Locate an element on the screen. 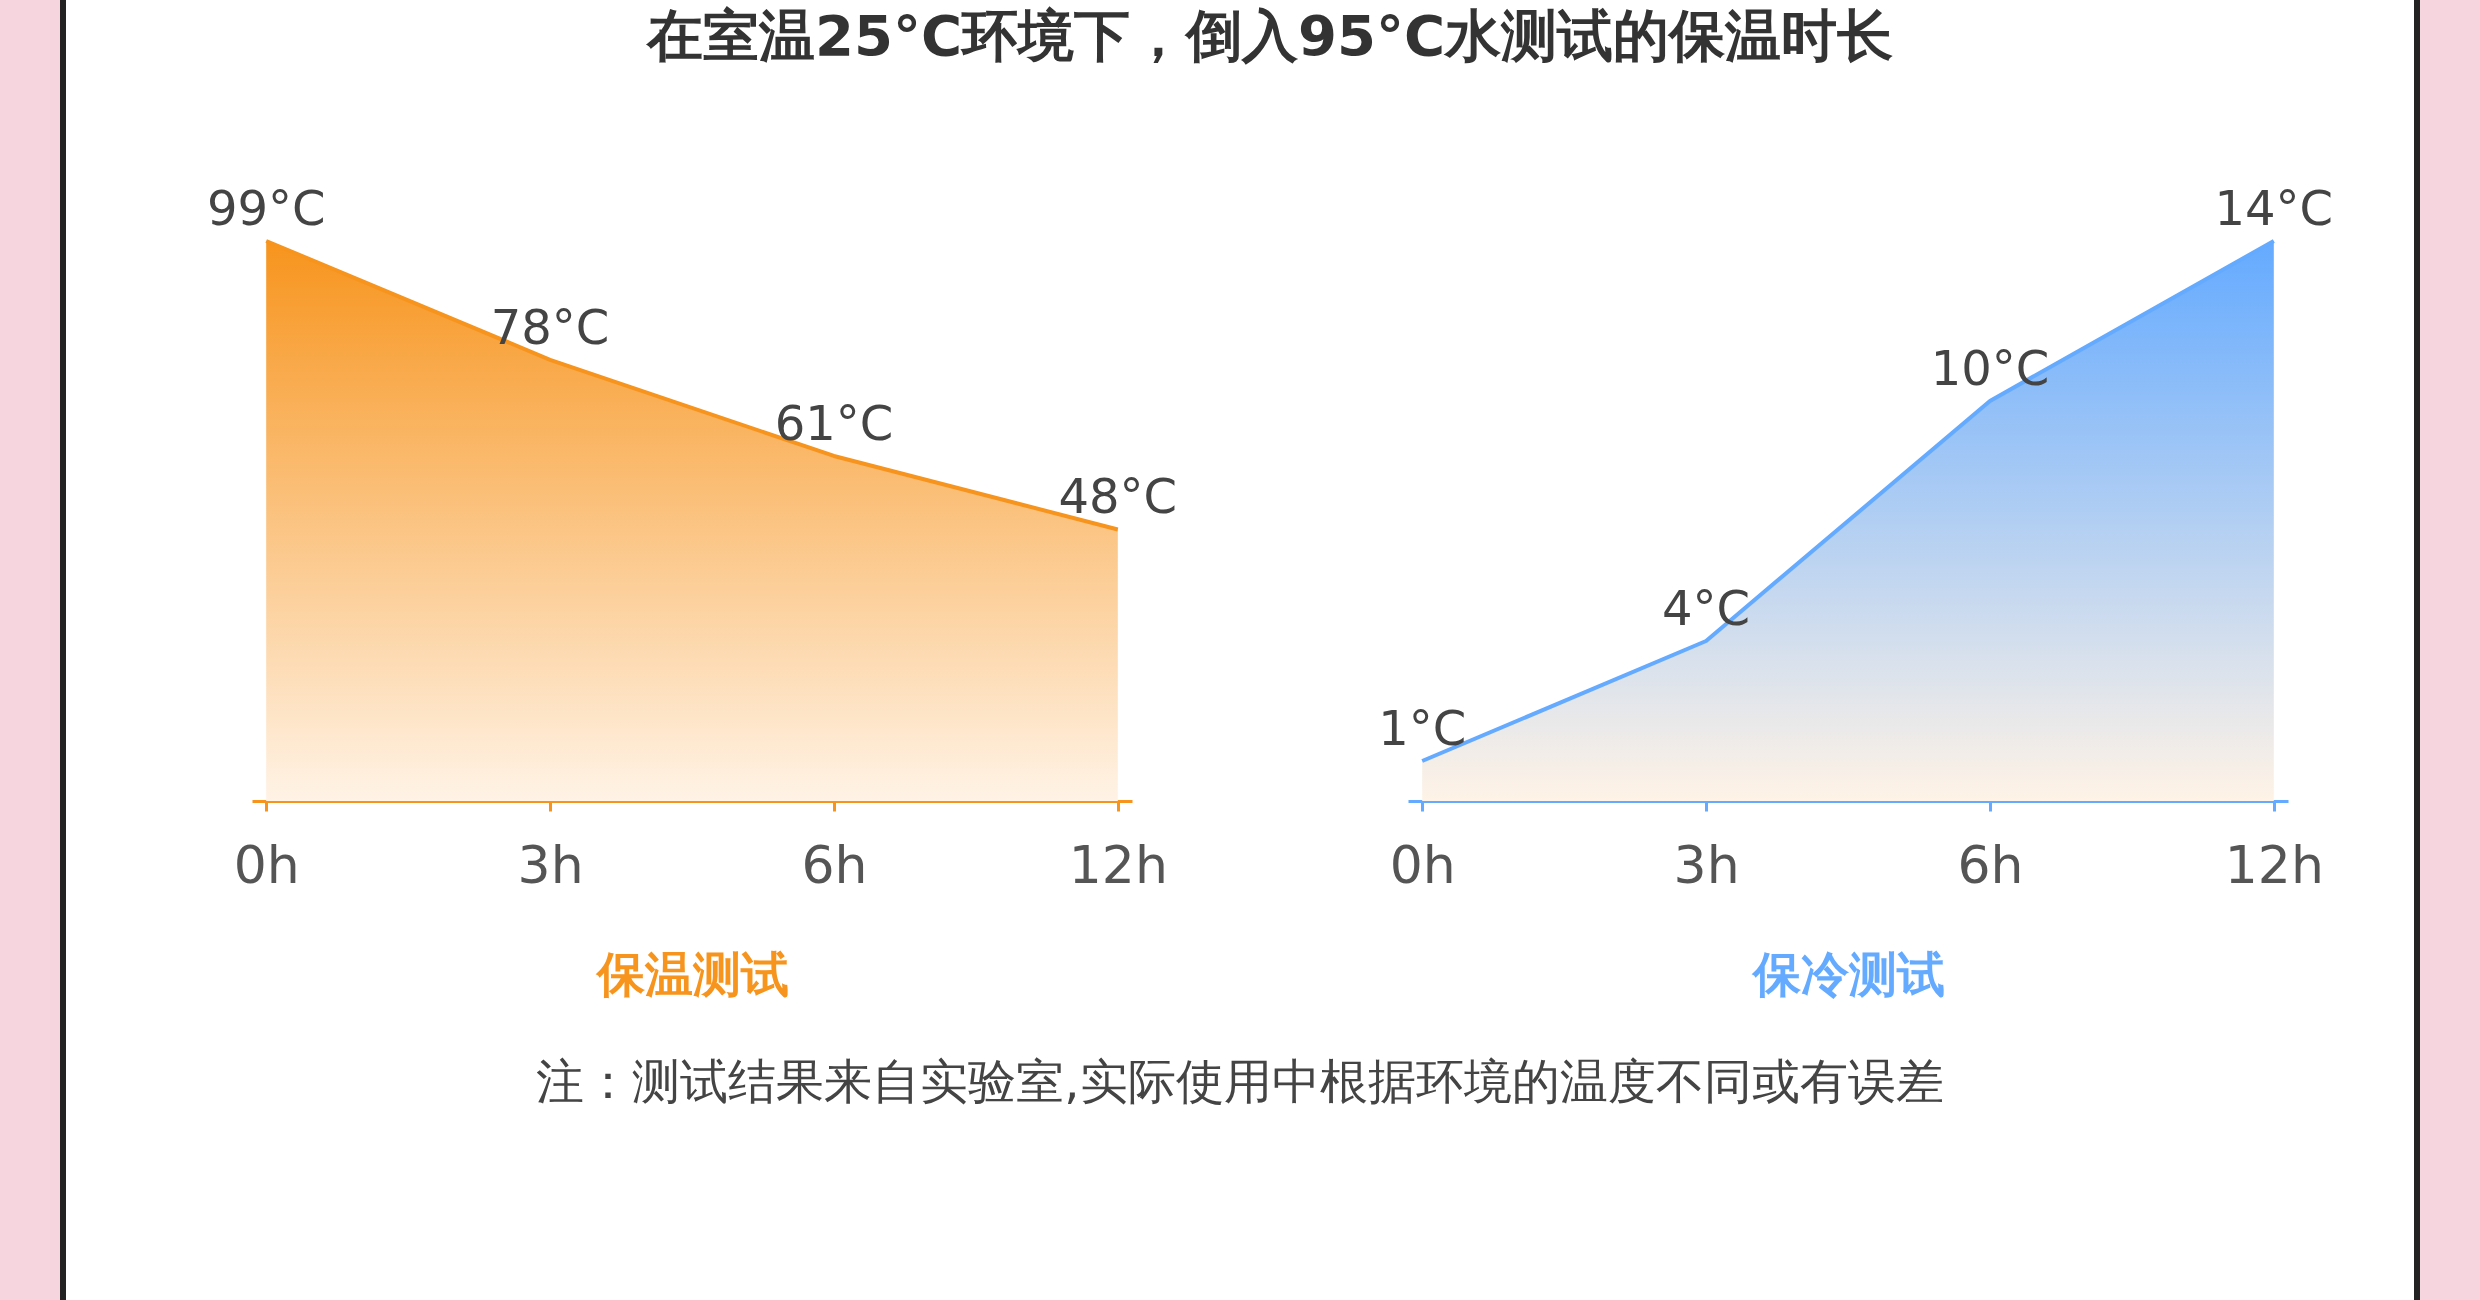 This screenshot has width=2480, height=1300. data-label: 10°C is located at coordinates (1990, 368).